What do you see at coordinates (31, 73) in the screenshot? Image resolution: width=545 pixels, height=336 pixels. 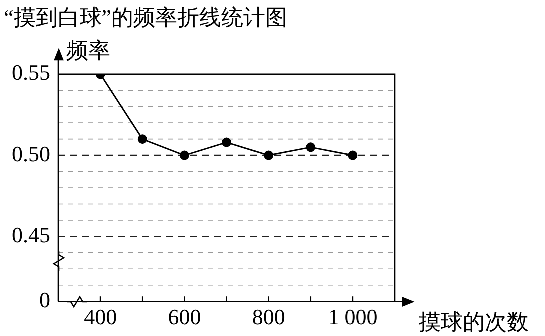 I see `y-tick-label: 0.55` at bounding box center [31, 73].